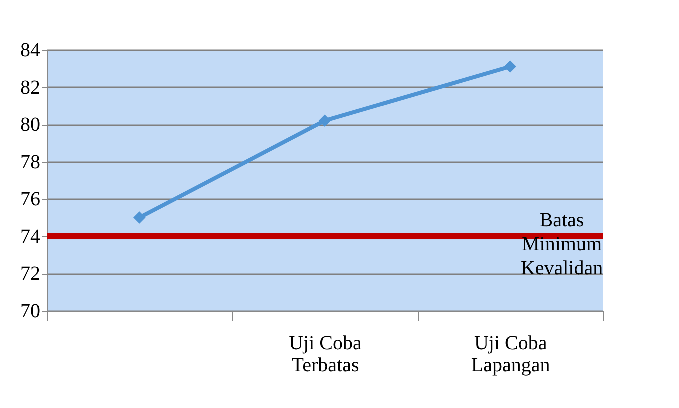 This screenshot has width=679, height=408. I want to click on y-tick-label: 78, so click(30, 162).